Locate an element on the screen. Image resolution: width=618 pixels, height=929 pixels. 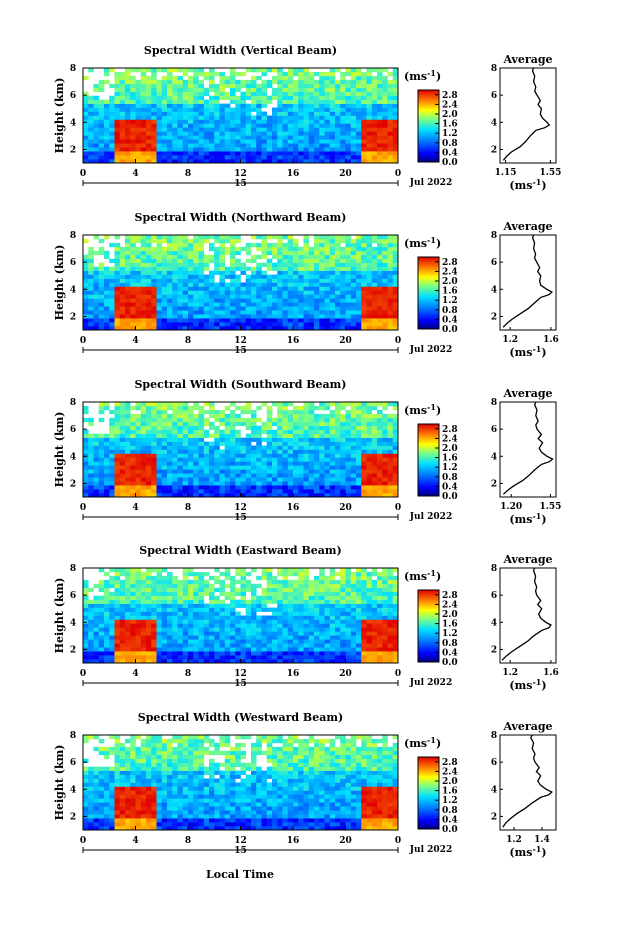
profile-y-tick-label: 8 is located at coordinates (494, 236).